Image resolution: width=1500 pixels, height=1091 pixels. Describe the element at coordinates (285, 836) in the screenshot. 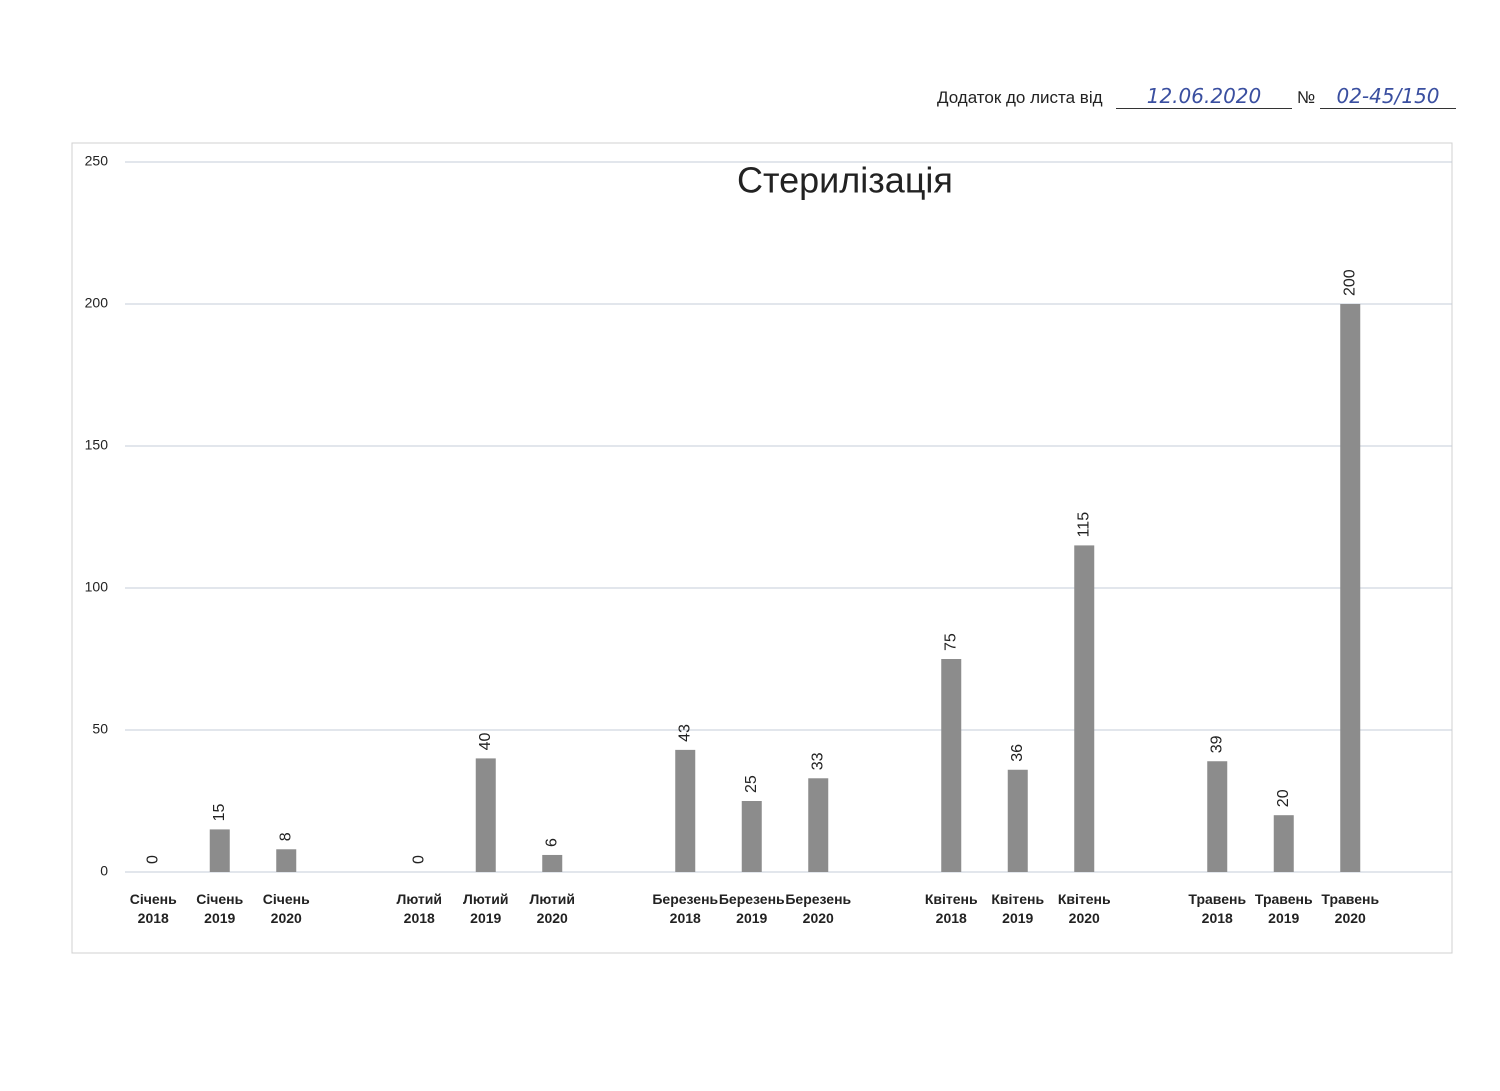

I see `data-label: 8` at that location.